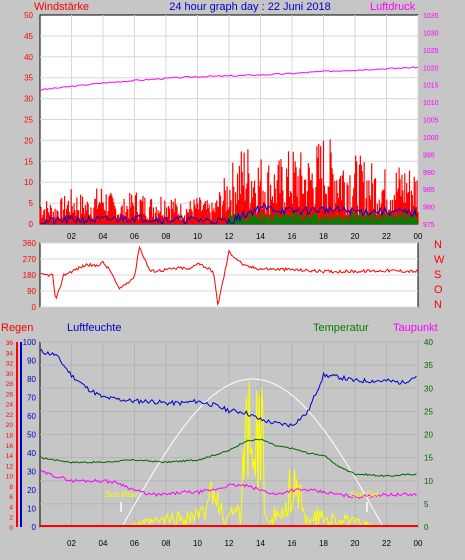  Describe the element at coordinates (30, 342) in the screenshot. I see `humidity-tick-label: 100` at that location.